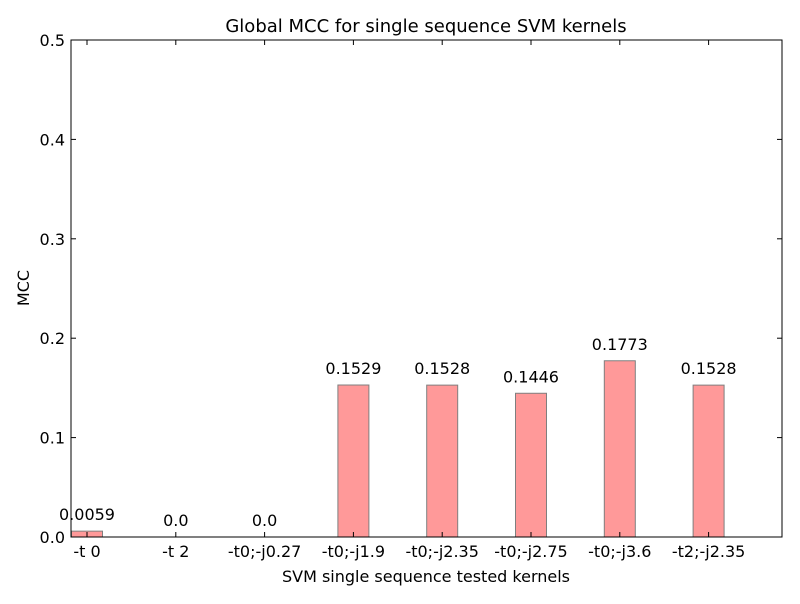 This screenshot has height=604, width=800. What do you see at coordinates (23, 288) in the screenshot?
I see `y-axis-label: MCC` at bounding box center [23, 288].